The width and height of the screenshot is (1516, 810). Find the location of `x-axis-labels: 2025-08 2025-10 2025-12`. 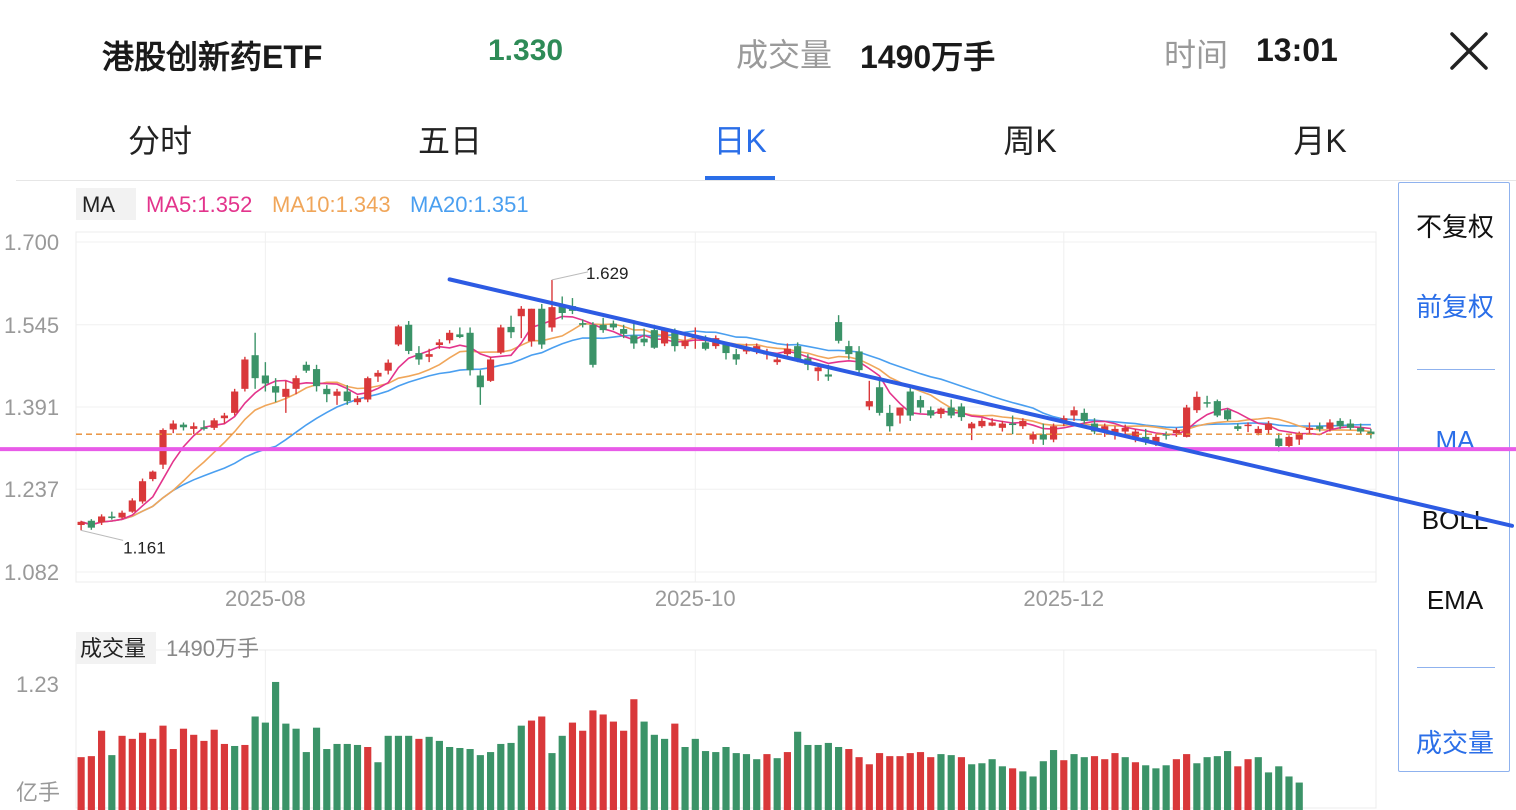

x-axis-labels: 2025-08 2025-10 2025-12 is located at coordinates (664, 598).